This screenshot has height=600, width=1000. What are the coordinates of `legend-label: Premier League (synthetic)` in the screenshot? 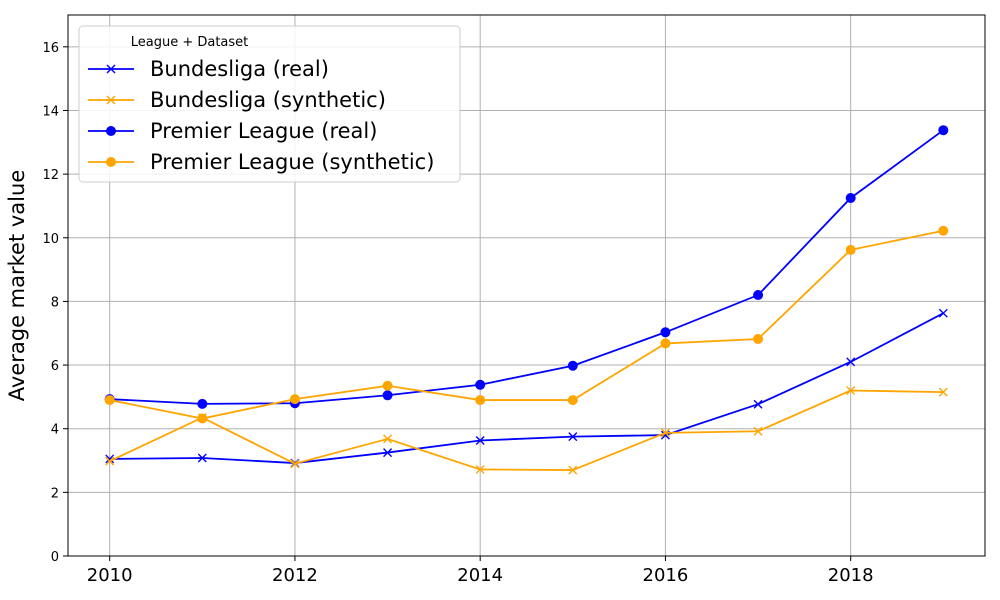 It's located at (292, 162).